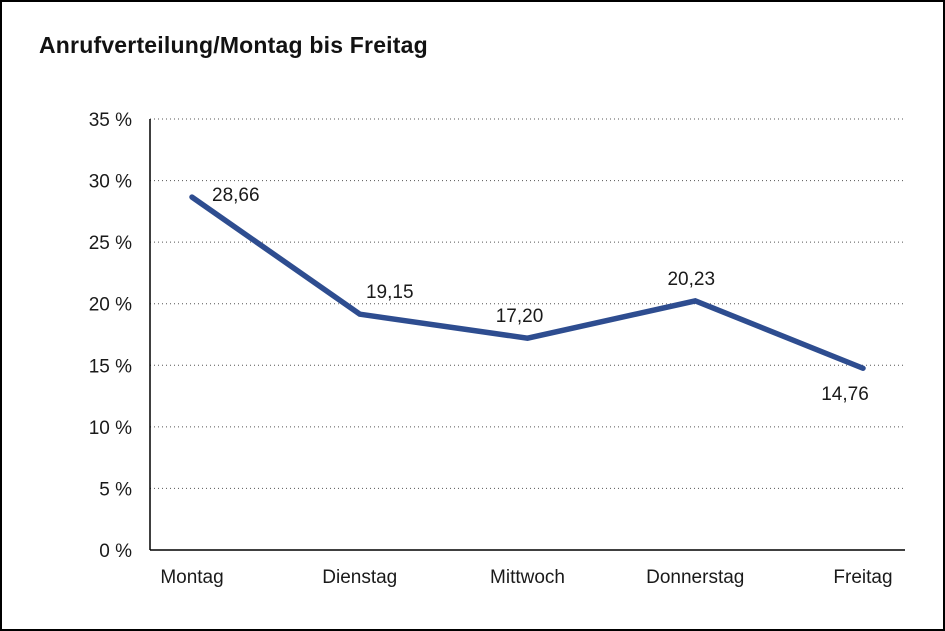 The width and height of the screenshot is (945, 631). I want to click on data-point-label: 14,76, so click(845, 394).